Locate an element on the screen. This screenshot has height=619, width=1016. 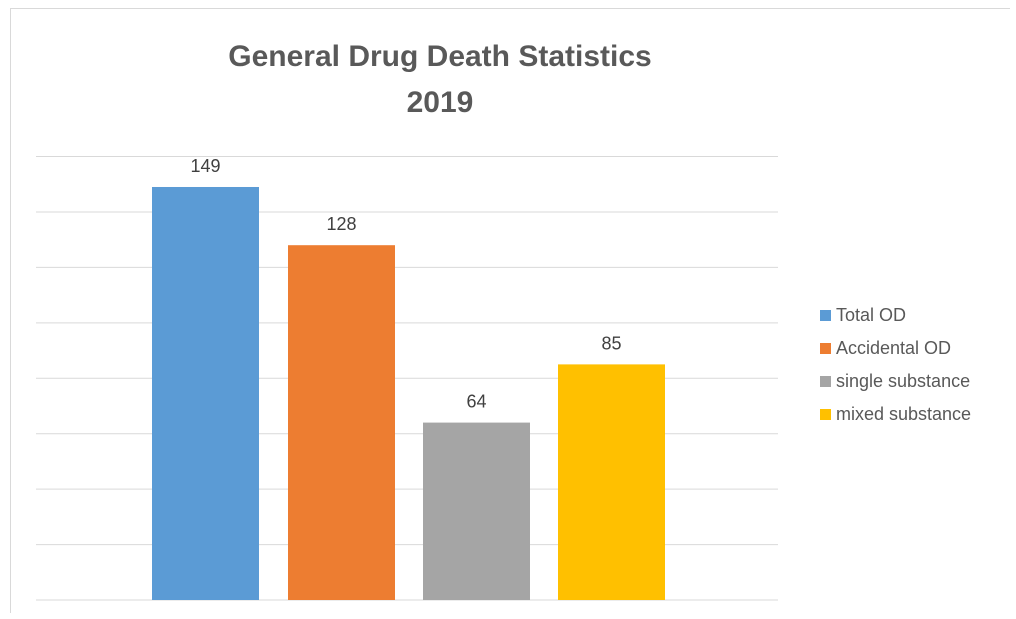
data-label-mixed-substance: 85 is located at coordinates (611, 343).